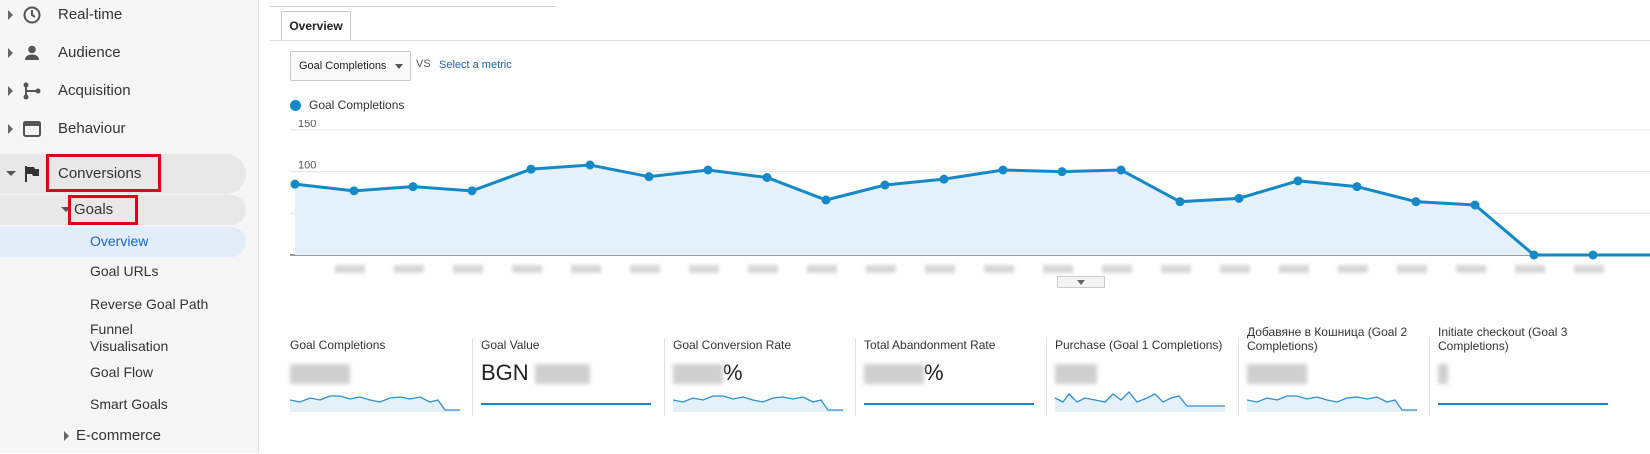  What do you see at coordinates (338, 345) in the screenshot?
I see `kpi-title: Goal Completions` at bounding box center [338, 345].